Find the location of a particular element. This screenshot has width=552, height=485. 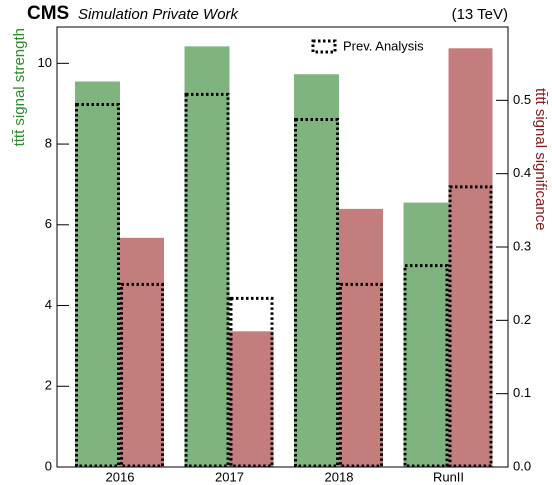

chart-title: CMS is located at coordinates (48, 13).